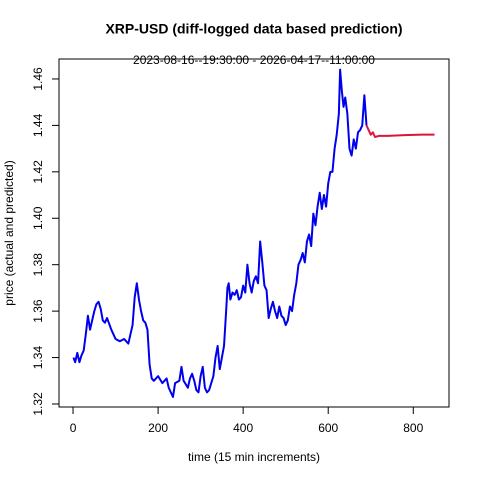  What do you see at coordinates (254, 457) in the screenshot?
I see `x-axis-label: time (15 min increments)` at bounding box center [254, 457].